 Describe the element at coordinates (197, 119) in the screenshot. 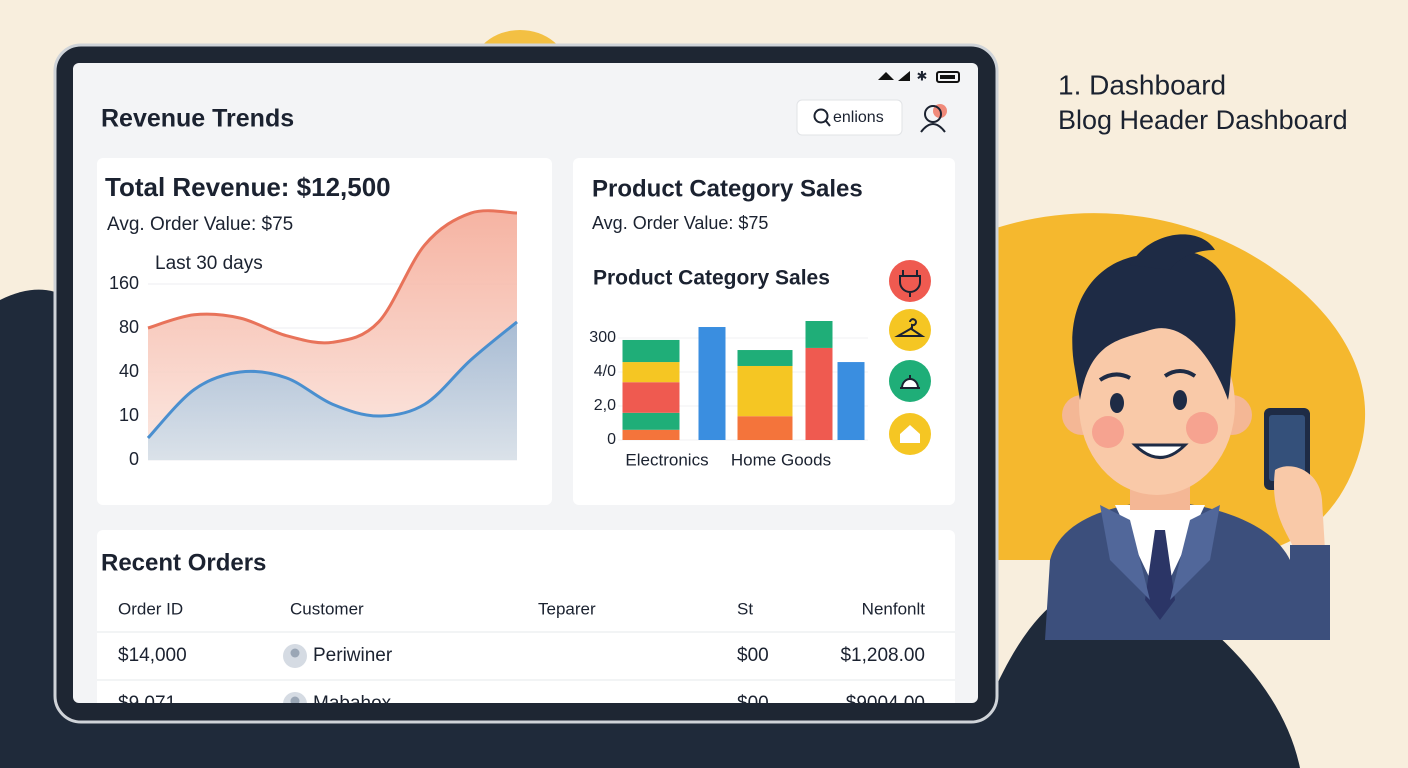

I see `header-title: Revenue Trends` at that location.